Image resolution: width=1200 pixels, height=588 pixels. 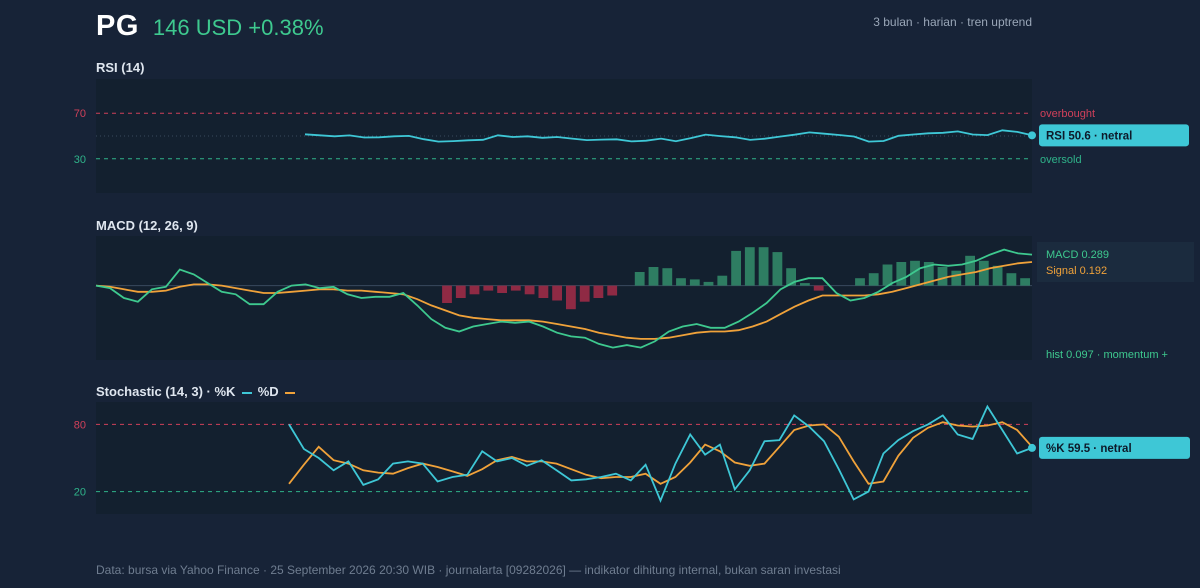 I want to click on k-legend-swatch, so click(x=247, y=392).